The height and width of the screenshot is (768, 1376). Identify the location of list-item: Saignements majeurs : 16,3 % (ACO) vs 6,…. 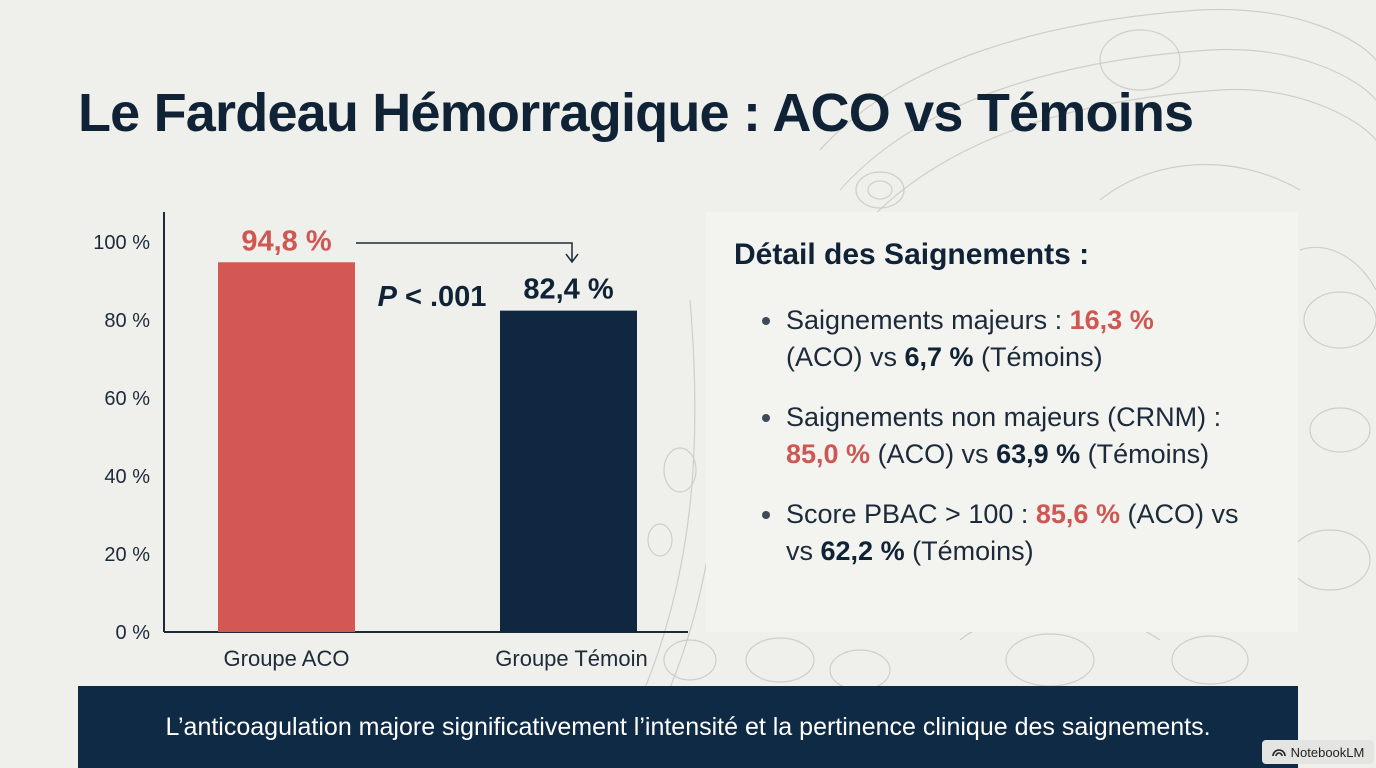
(1003, 339).